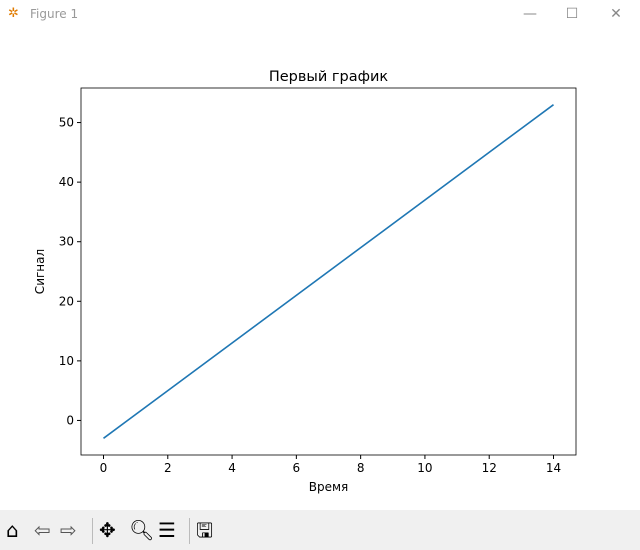 Image resolution: width=640 pixels, height=550 pixels. Describe the element at coordinates (142, 530) in the screenshot. I see `zoom-icon: 🔍︎` at that location.